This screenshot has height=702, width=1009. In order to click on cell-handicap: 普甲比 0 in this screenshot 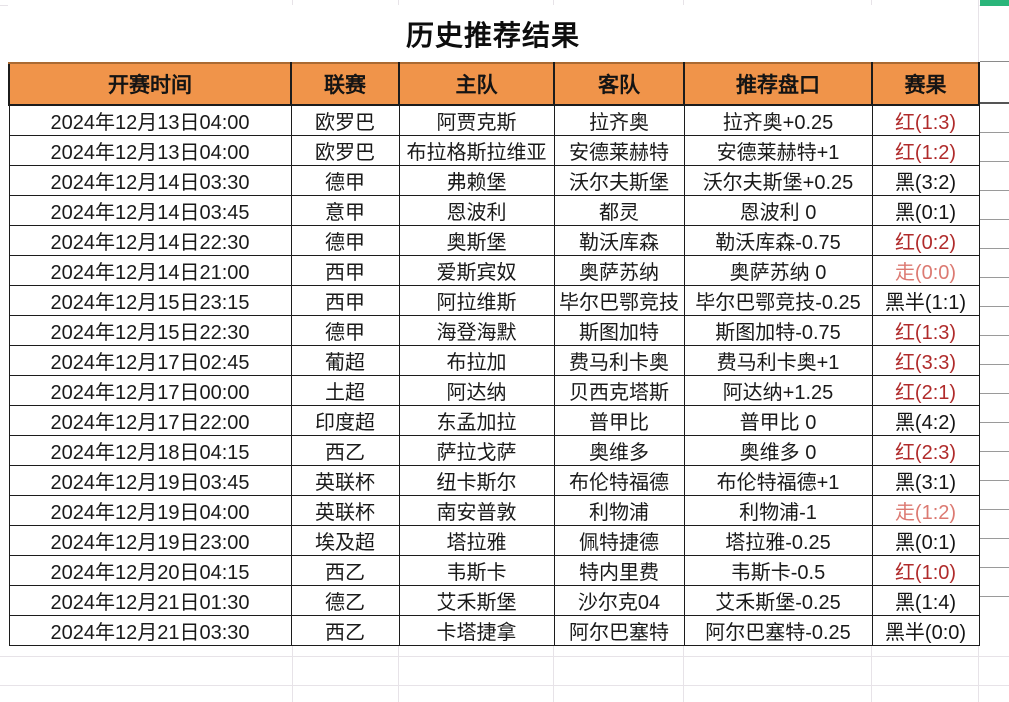, I will do `click(778, 420)`.